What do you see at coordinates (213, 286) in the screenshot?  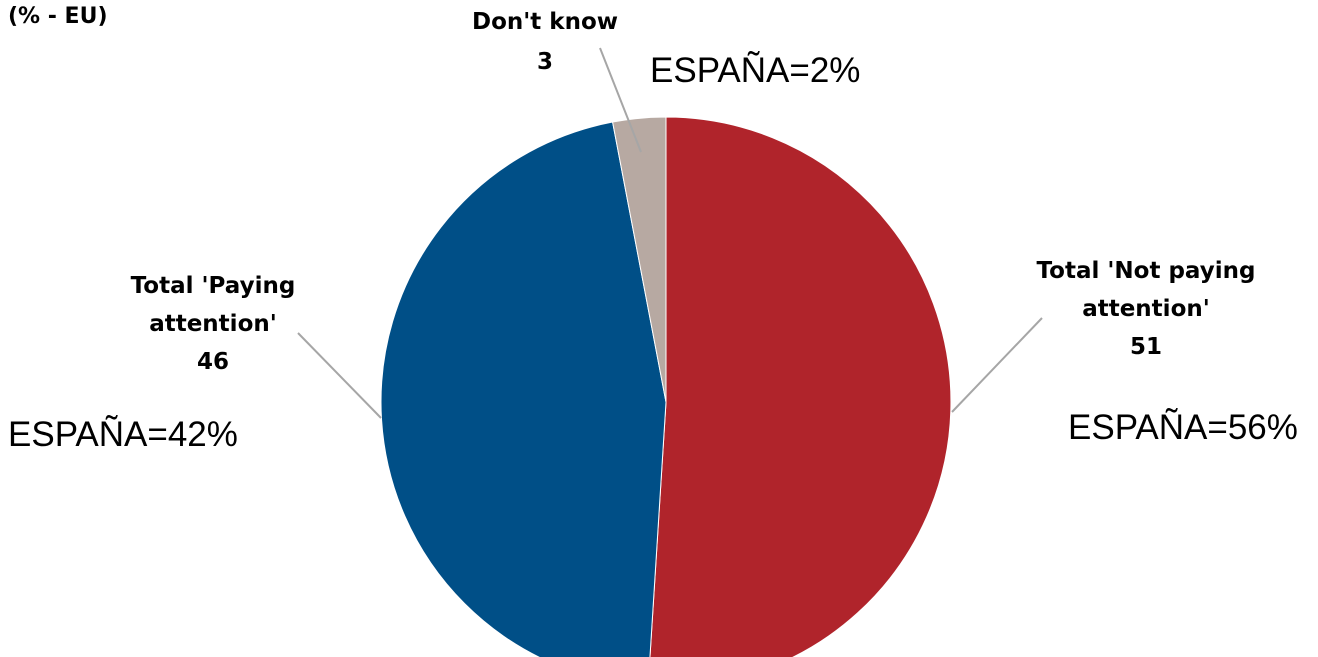 I see `slice-name-line: Total 'Paying` at bounding box center [213, 286].